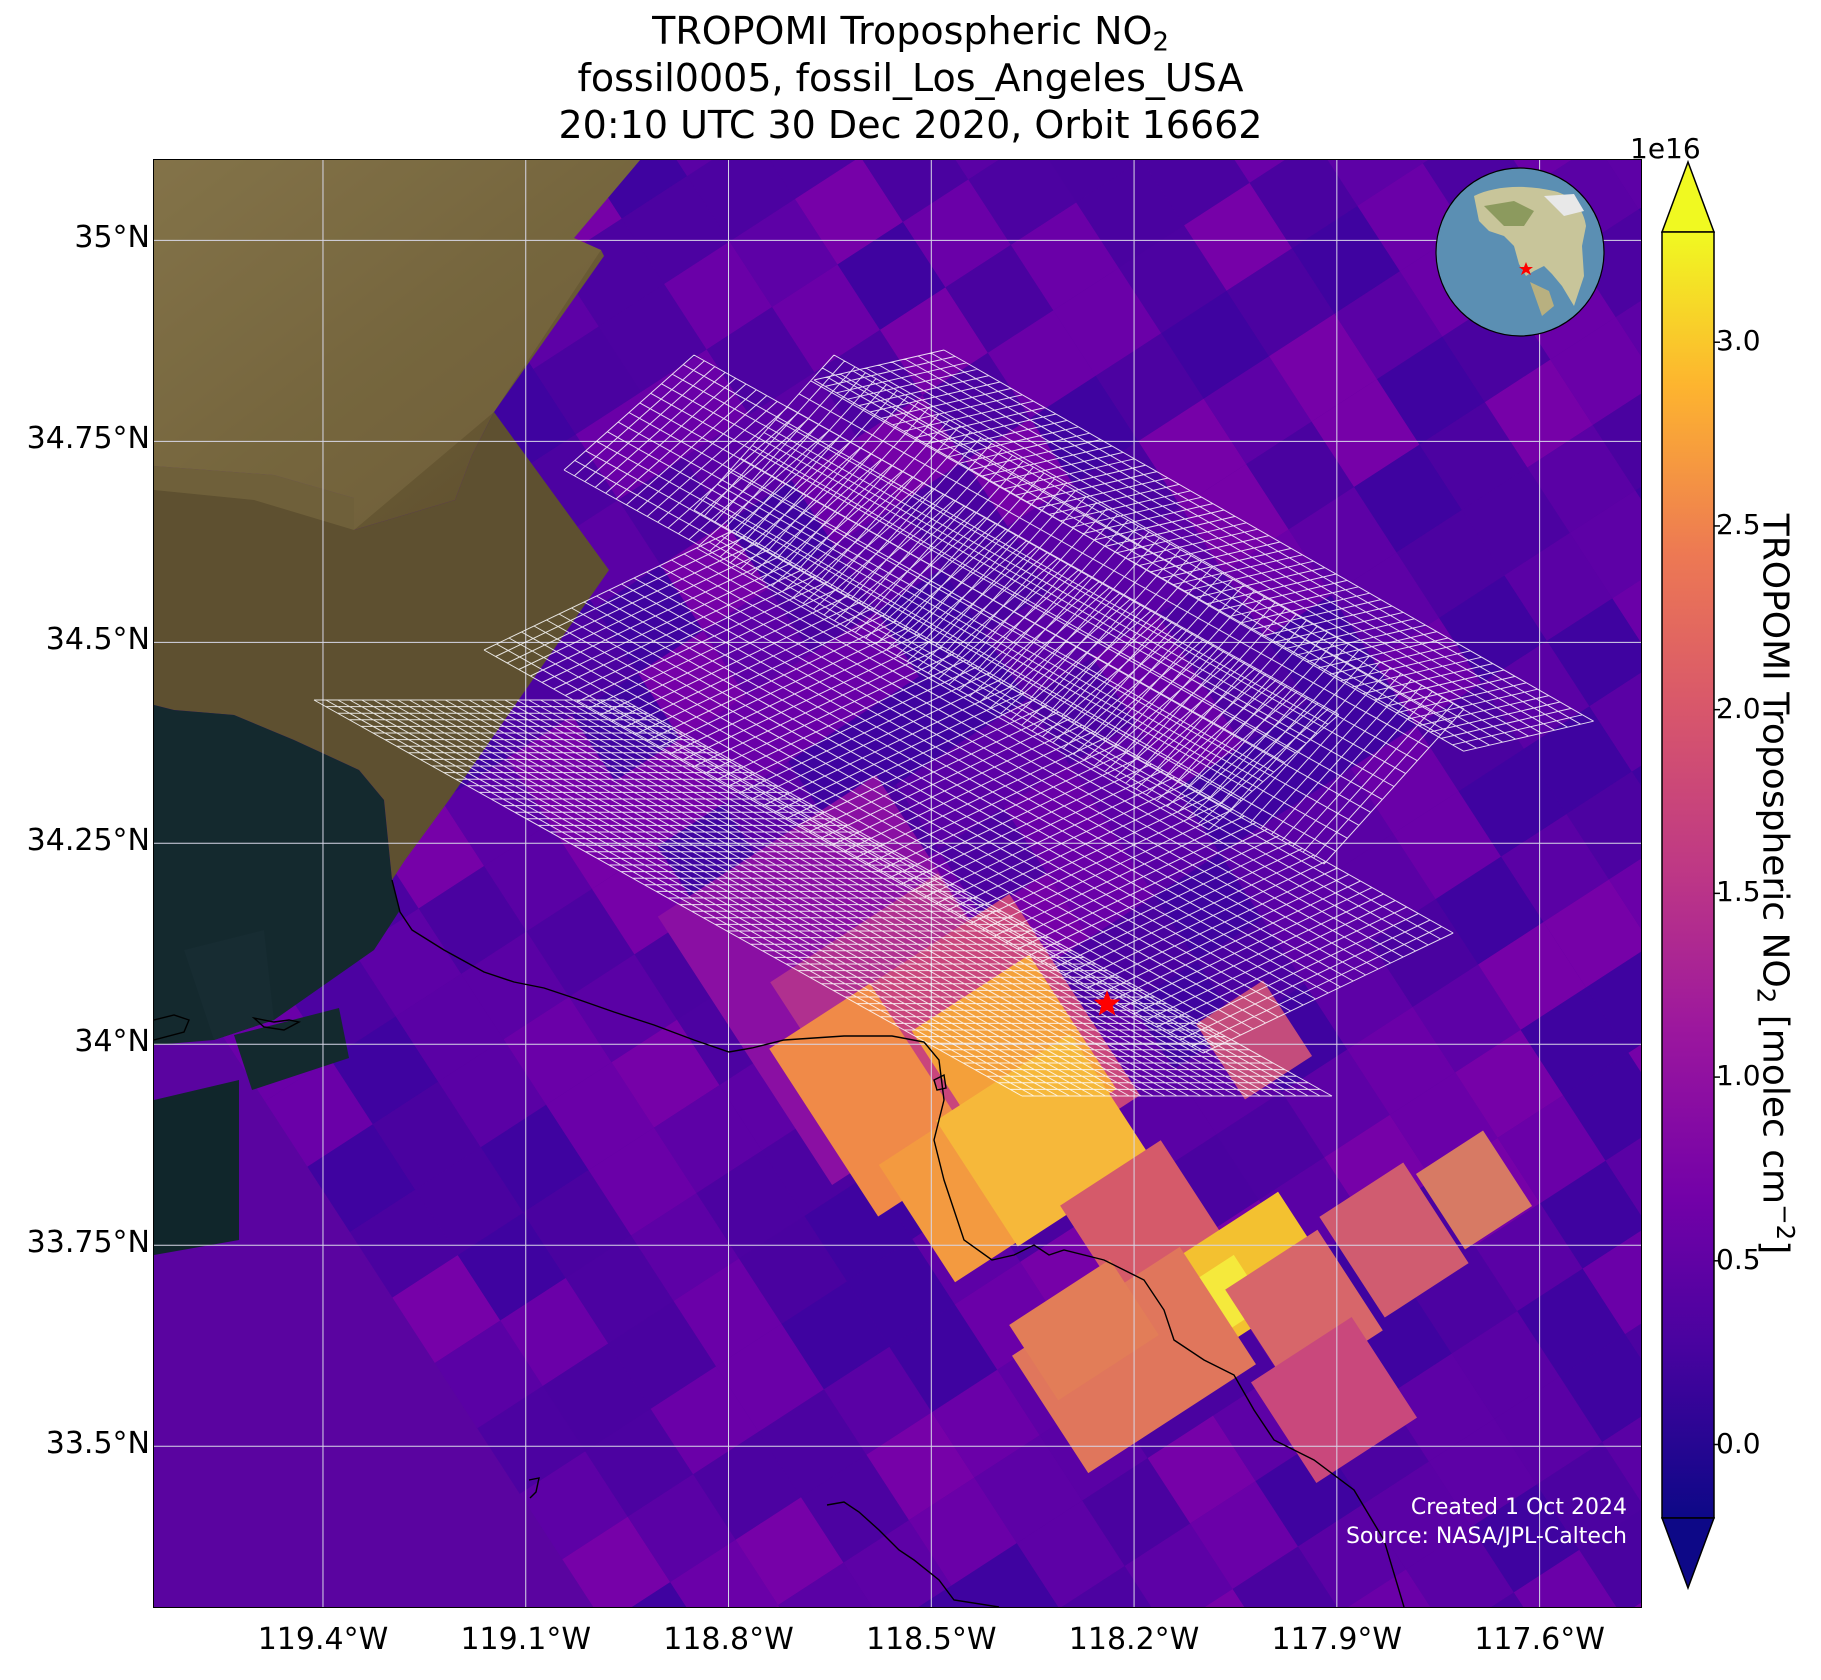 The image size is (1821, 1680). I want to click on colorbar-tick-label: 3.0, so click(1738, 341).